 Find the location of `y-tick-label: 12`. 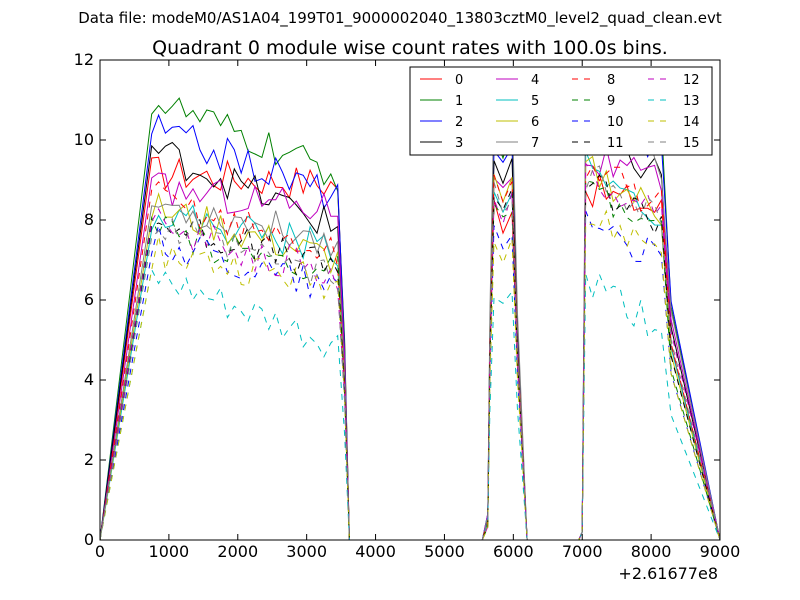

y-tick-label: 12 is located at coordinates (84, 59).